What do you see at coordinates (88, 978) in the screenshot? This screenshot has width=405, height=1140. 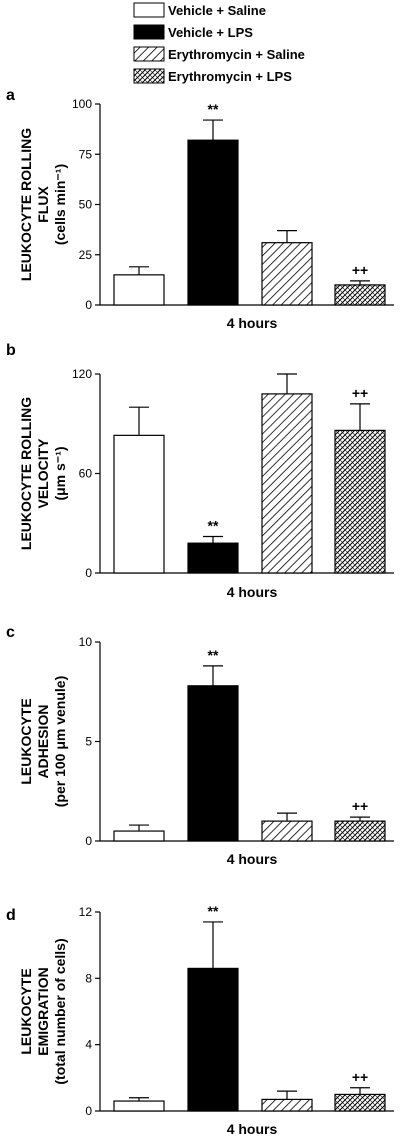 I see `y-tick-label: 8` at bounding box center [88, 978].